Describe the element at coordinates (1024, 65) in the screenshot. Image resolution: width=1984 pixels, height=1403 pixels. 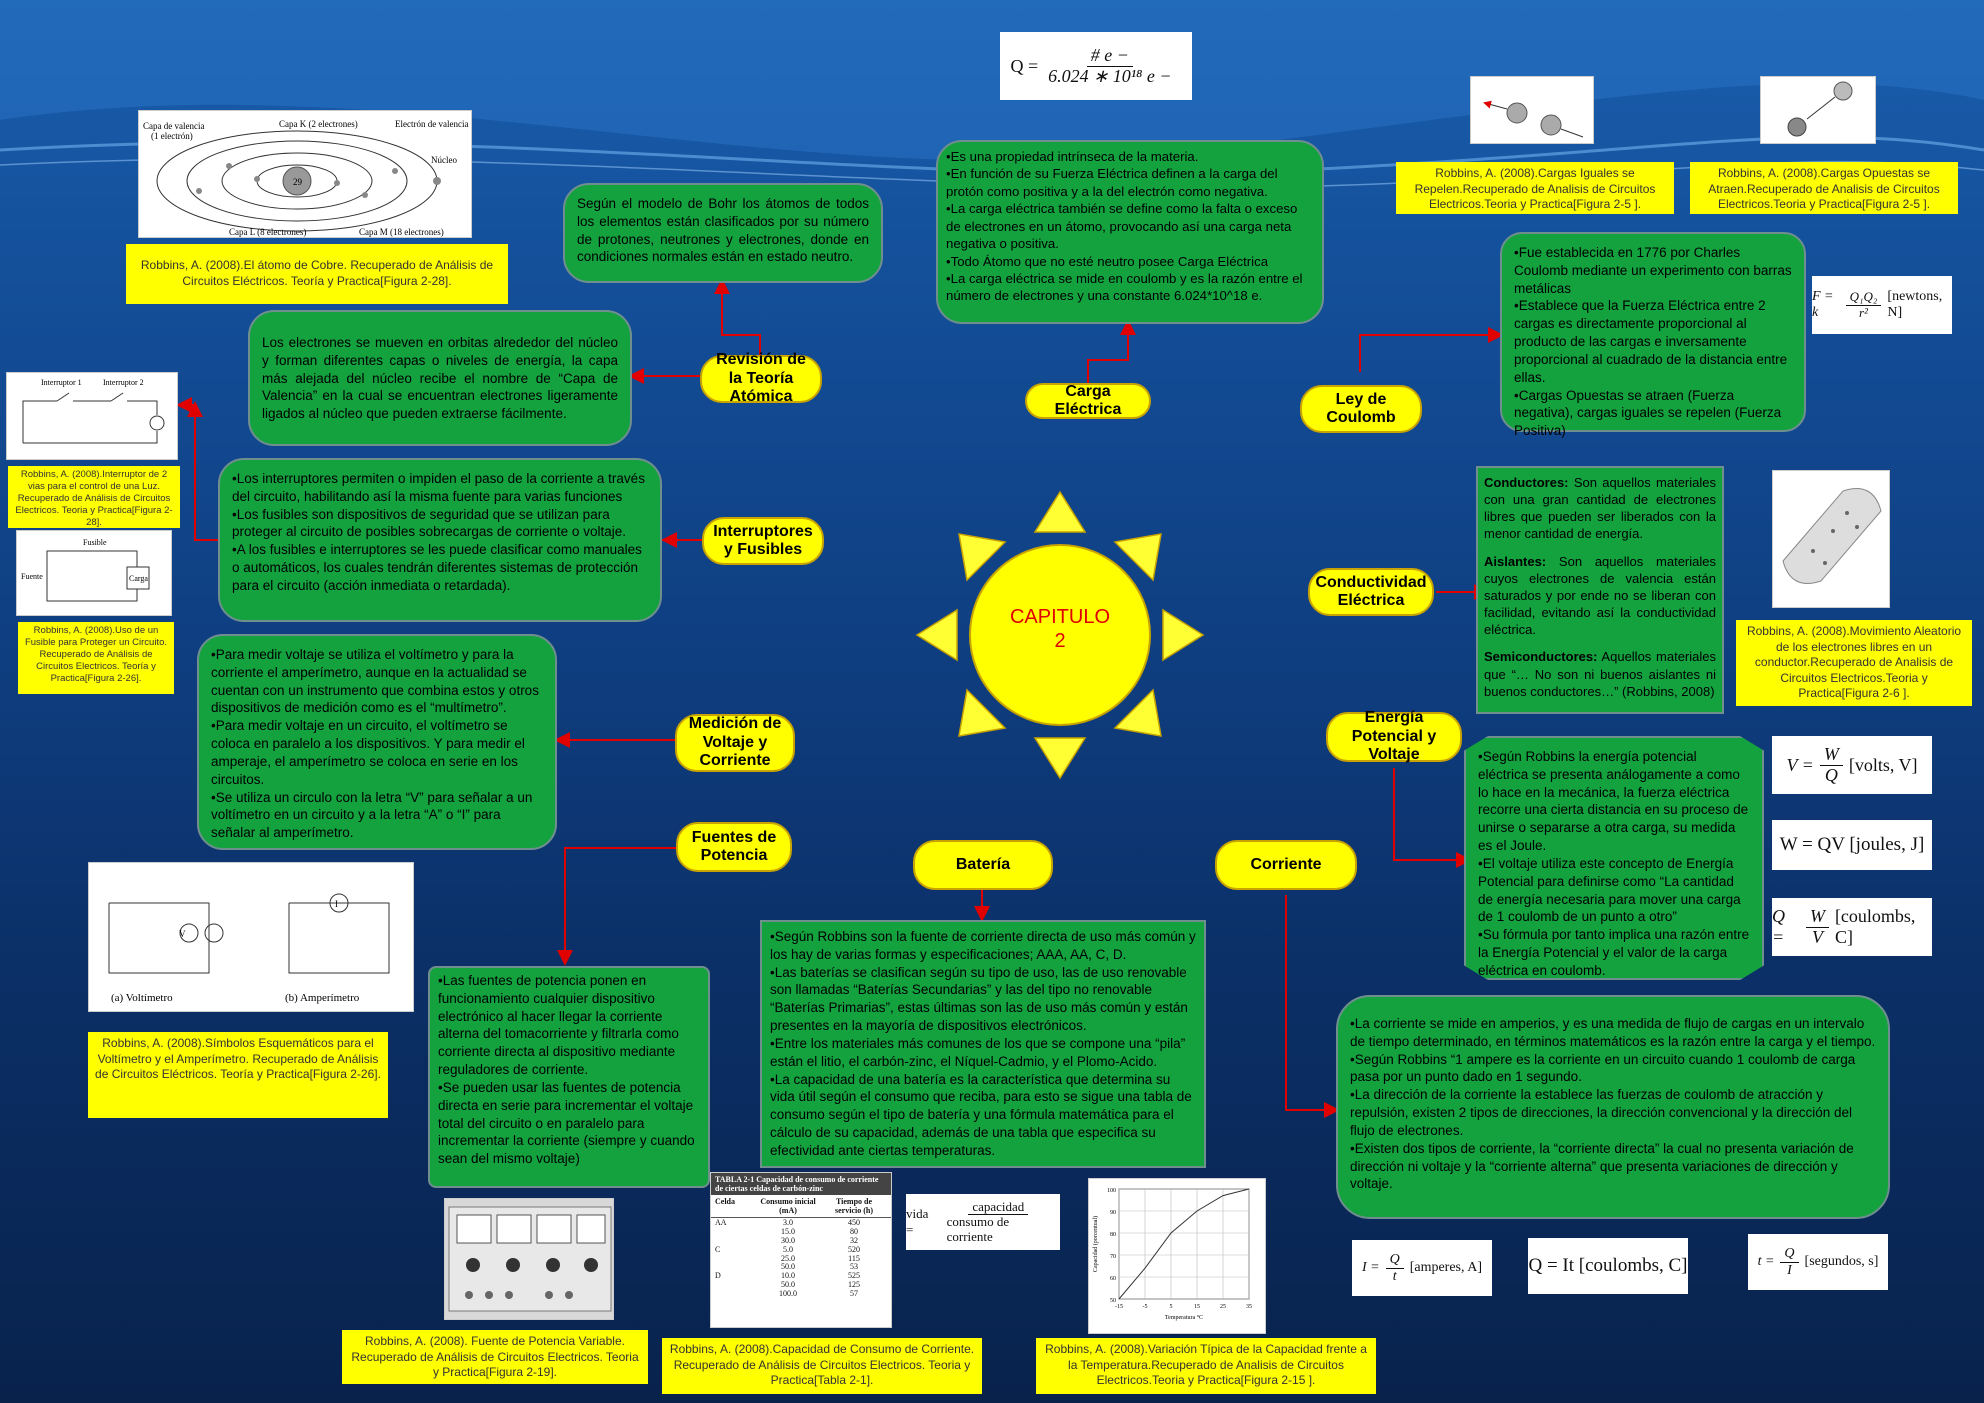
I see `formula-carga-lhs: Q =` at that location.